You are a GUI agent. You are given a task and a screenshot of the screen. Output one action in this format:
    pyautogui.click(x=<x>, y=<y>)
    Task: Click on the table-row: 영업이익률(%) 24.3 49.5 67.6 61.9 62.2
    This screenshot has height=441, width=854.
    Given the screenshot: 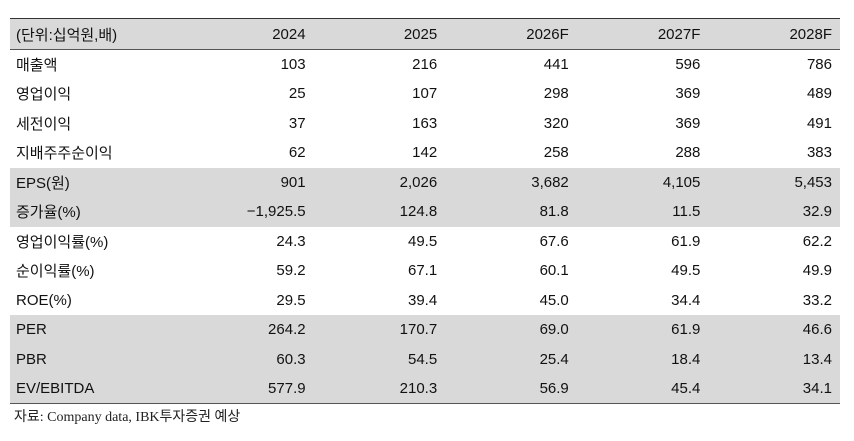 What is the action you would take?
    pyautogui.click(x=425, y=242)
    